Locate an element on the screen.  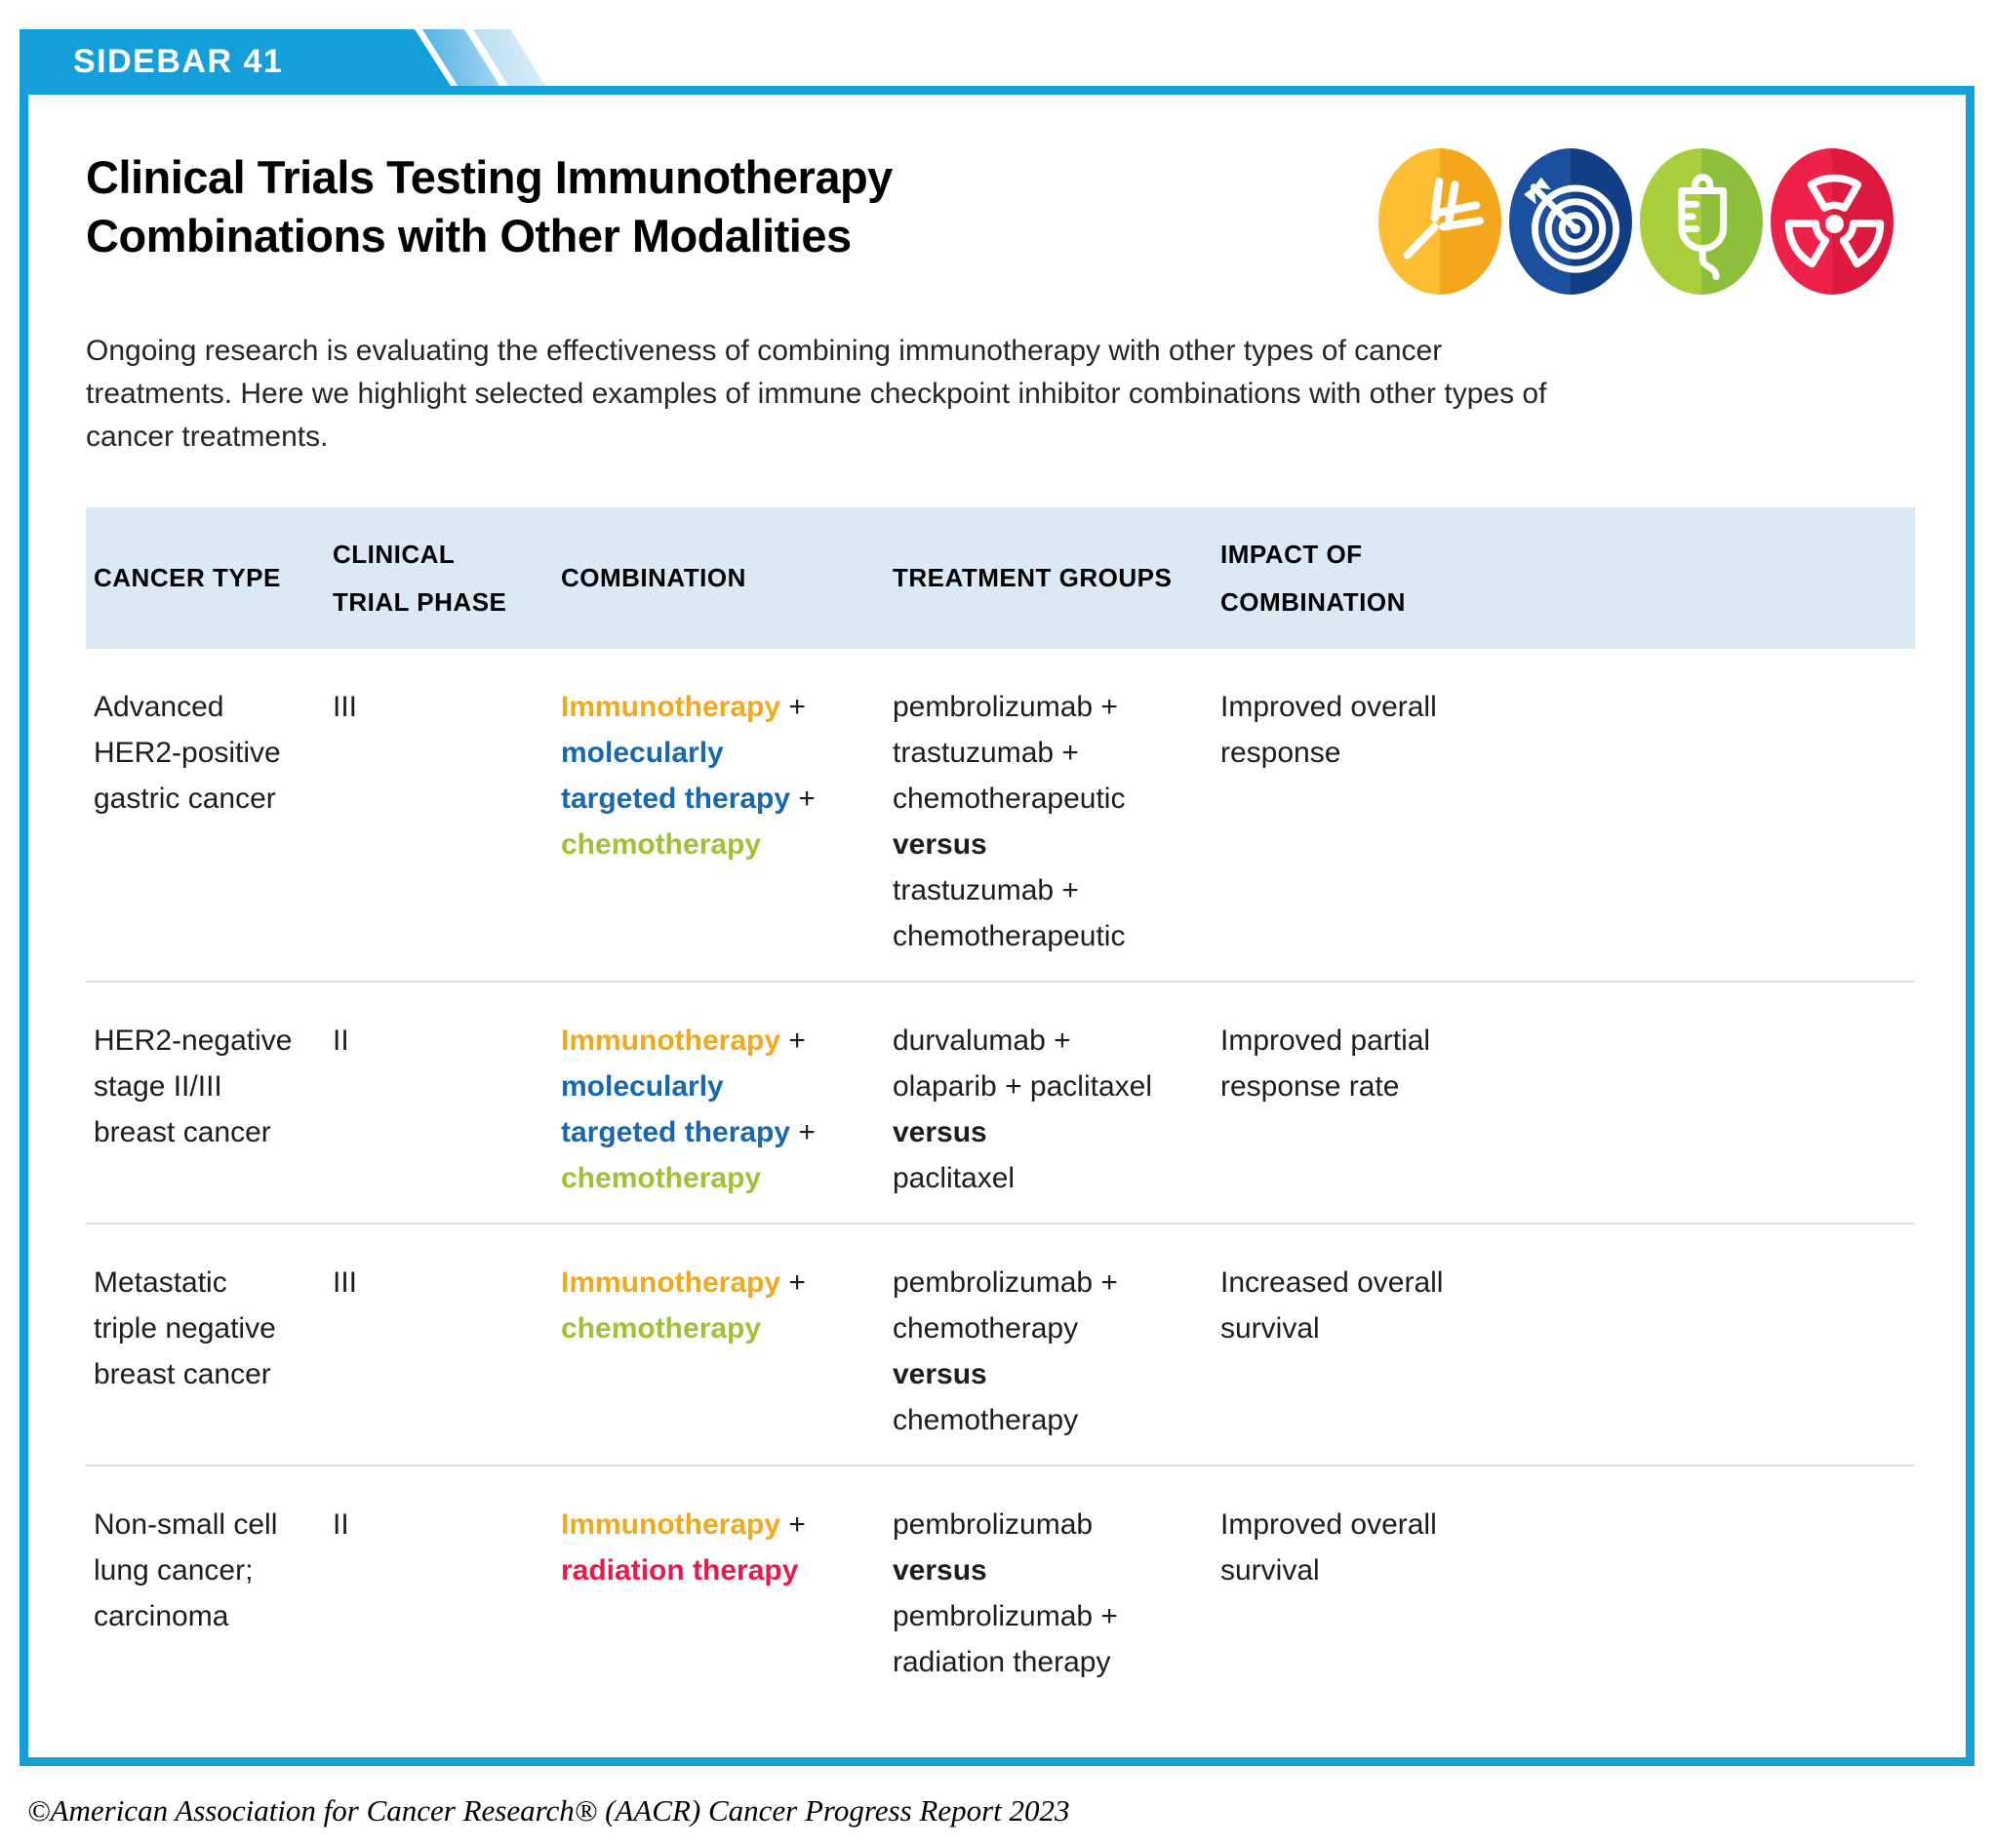
treatment-group-line: trastuzumab + is located at coordinates (986, 753).